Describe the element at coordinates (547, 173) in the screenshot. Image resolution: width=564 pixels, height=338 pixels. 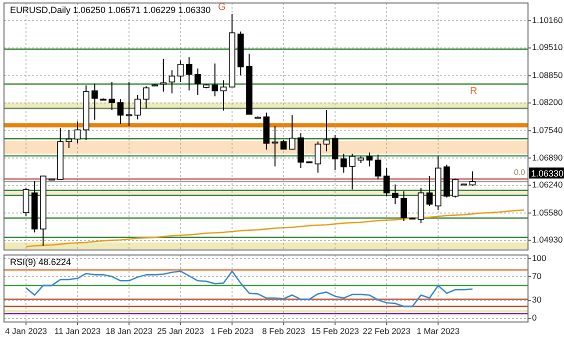
I see `ref-line-label: 1.06330` at that location.